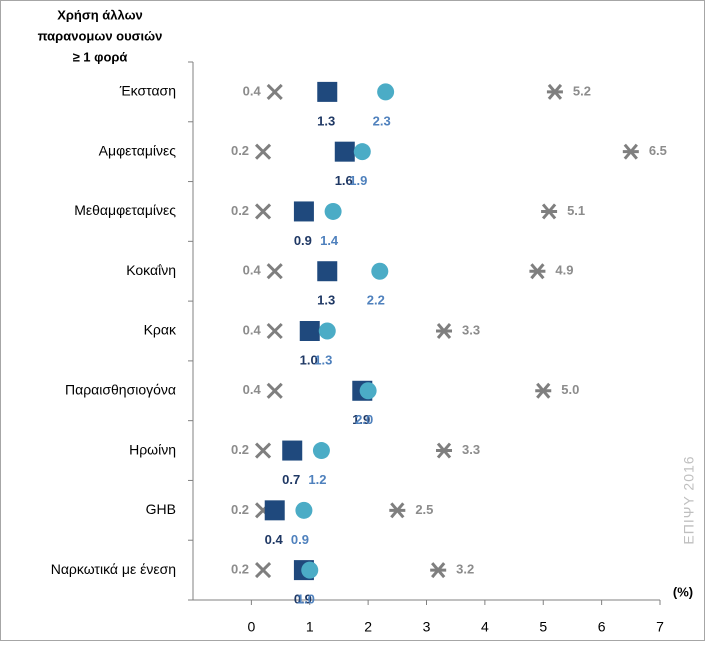 Image resolution: width=705 pixels, height=646 pixels. Describe the element at coordinates (485, 627) in the screenshot. I see `x-tick-label: 4` at that location.